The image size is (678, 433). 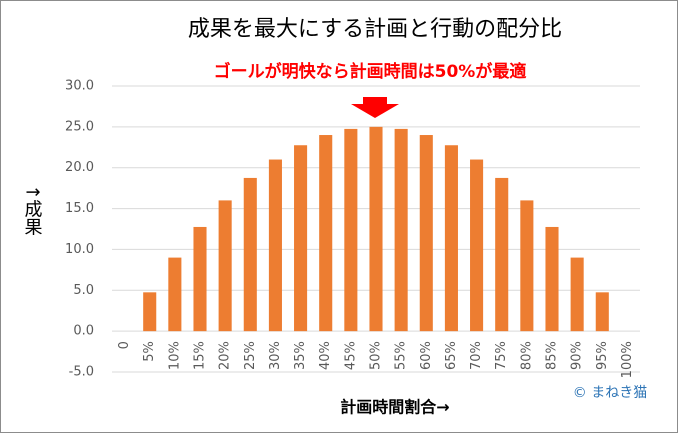 What do you see at coordinates (200, 355) in the screenshot?
I see `x-tick-label: 15%` at bounding box center [200, 355].